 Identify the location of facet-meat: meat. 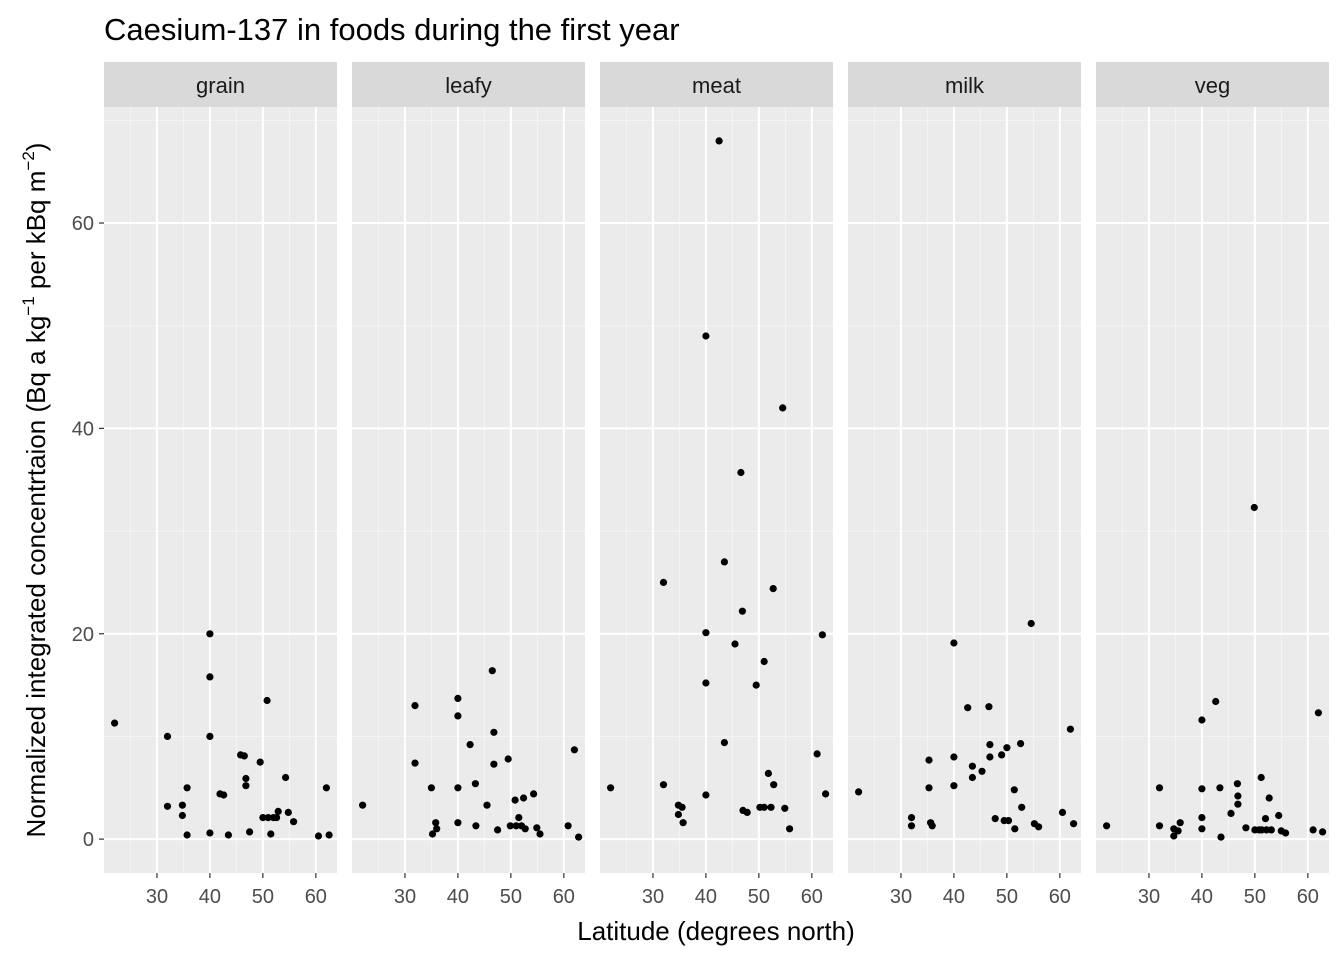
(716, 467).